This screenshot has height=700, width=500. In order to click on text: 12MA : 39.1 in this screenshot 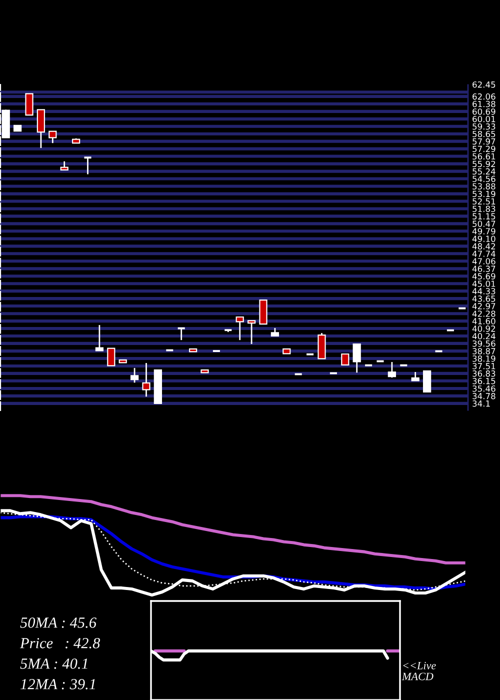, I will do `click(57, 684)`.